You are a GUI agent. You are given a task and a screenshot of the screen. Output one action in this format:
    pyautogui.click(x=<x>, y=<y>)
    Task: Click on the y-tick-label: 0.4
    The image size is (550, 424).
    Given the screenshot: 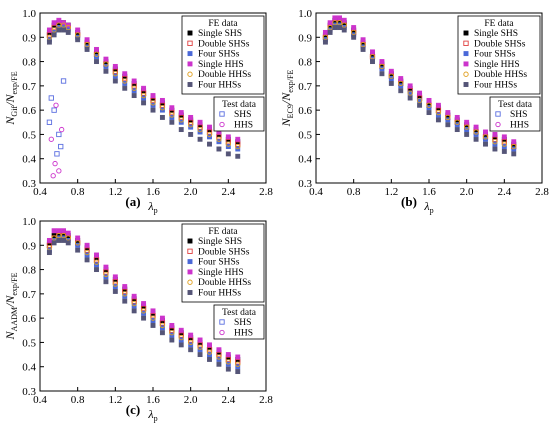 What is the action you would take?
    pyautogui.click(x=29, y=368)
    